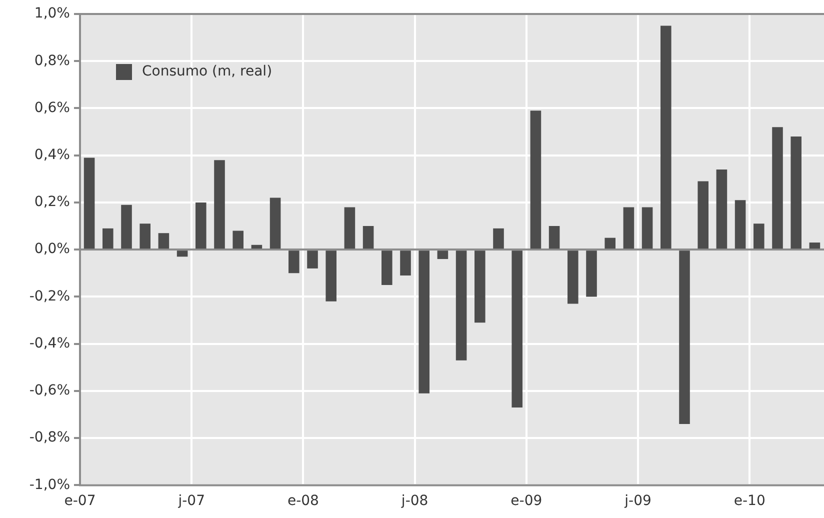 The width and height of the screenshot is (824, 518). Describe the element at coordinates (750, 501) in the screenshot. I see `x-tick-label: e-10` at that location.